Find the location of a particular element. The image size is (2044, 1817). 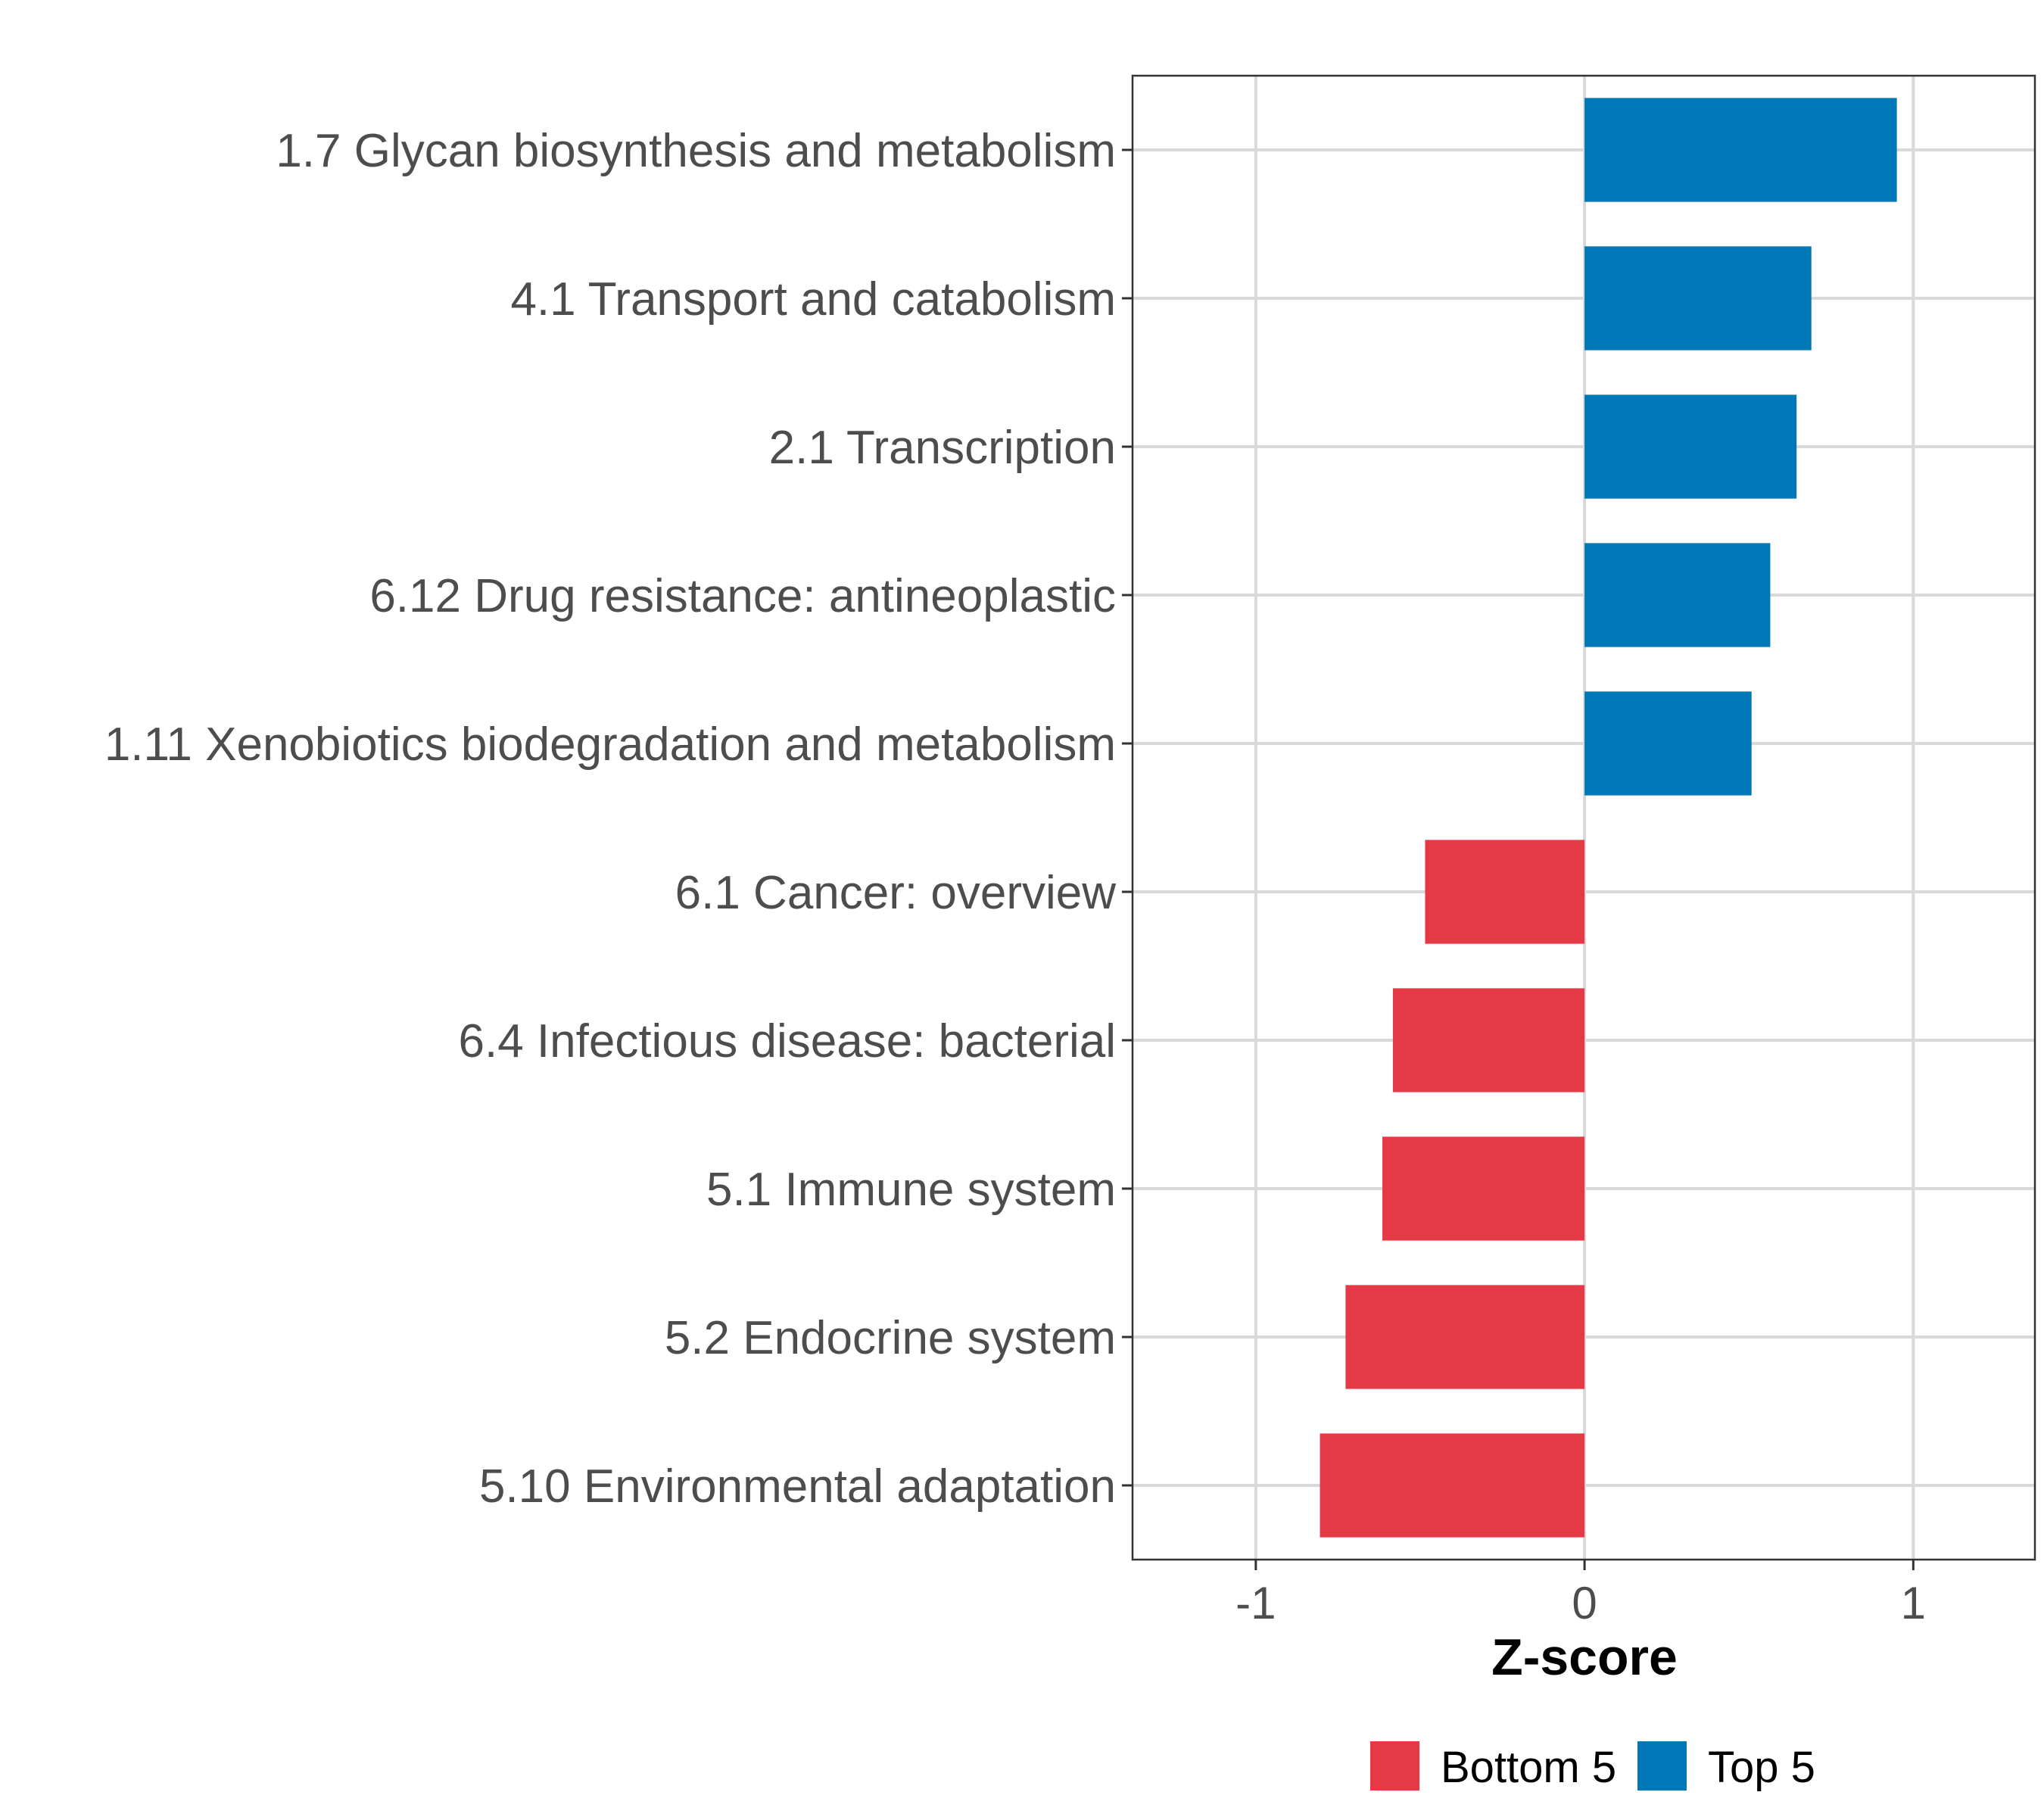

x-tick-label: -1 is located at coordinates (1255, 1603).